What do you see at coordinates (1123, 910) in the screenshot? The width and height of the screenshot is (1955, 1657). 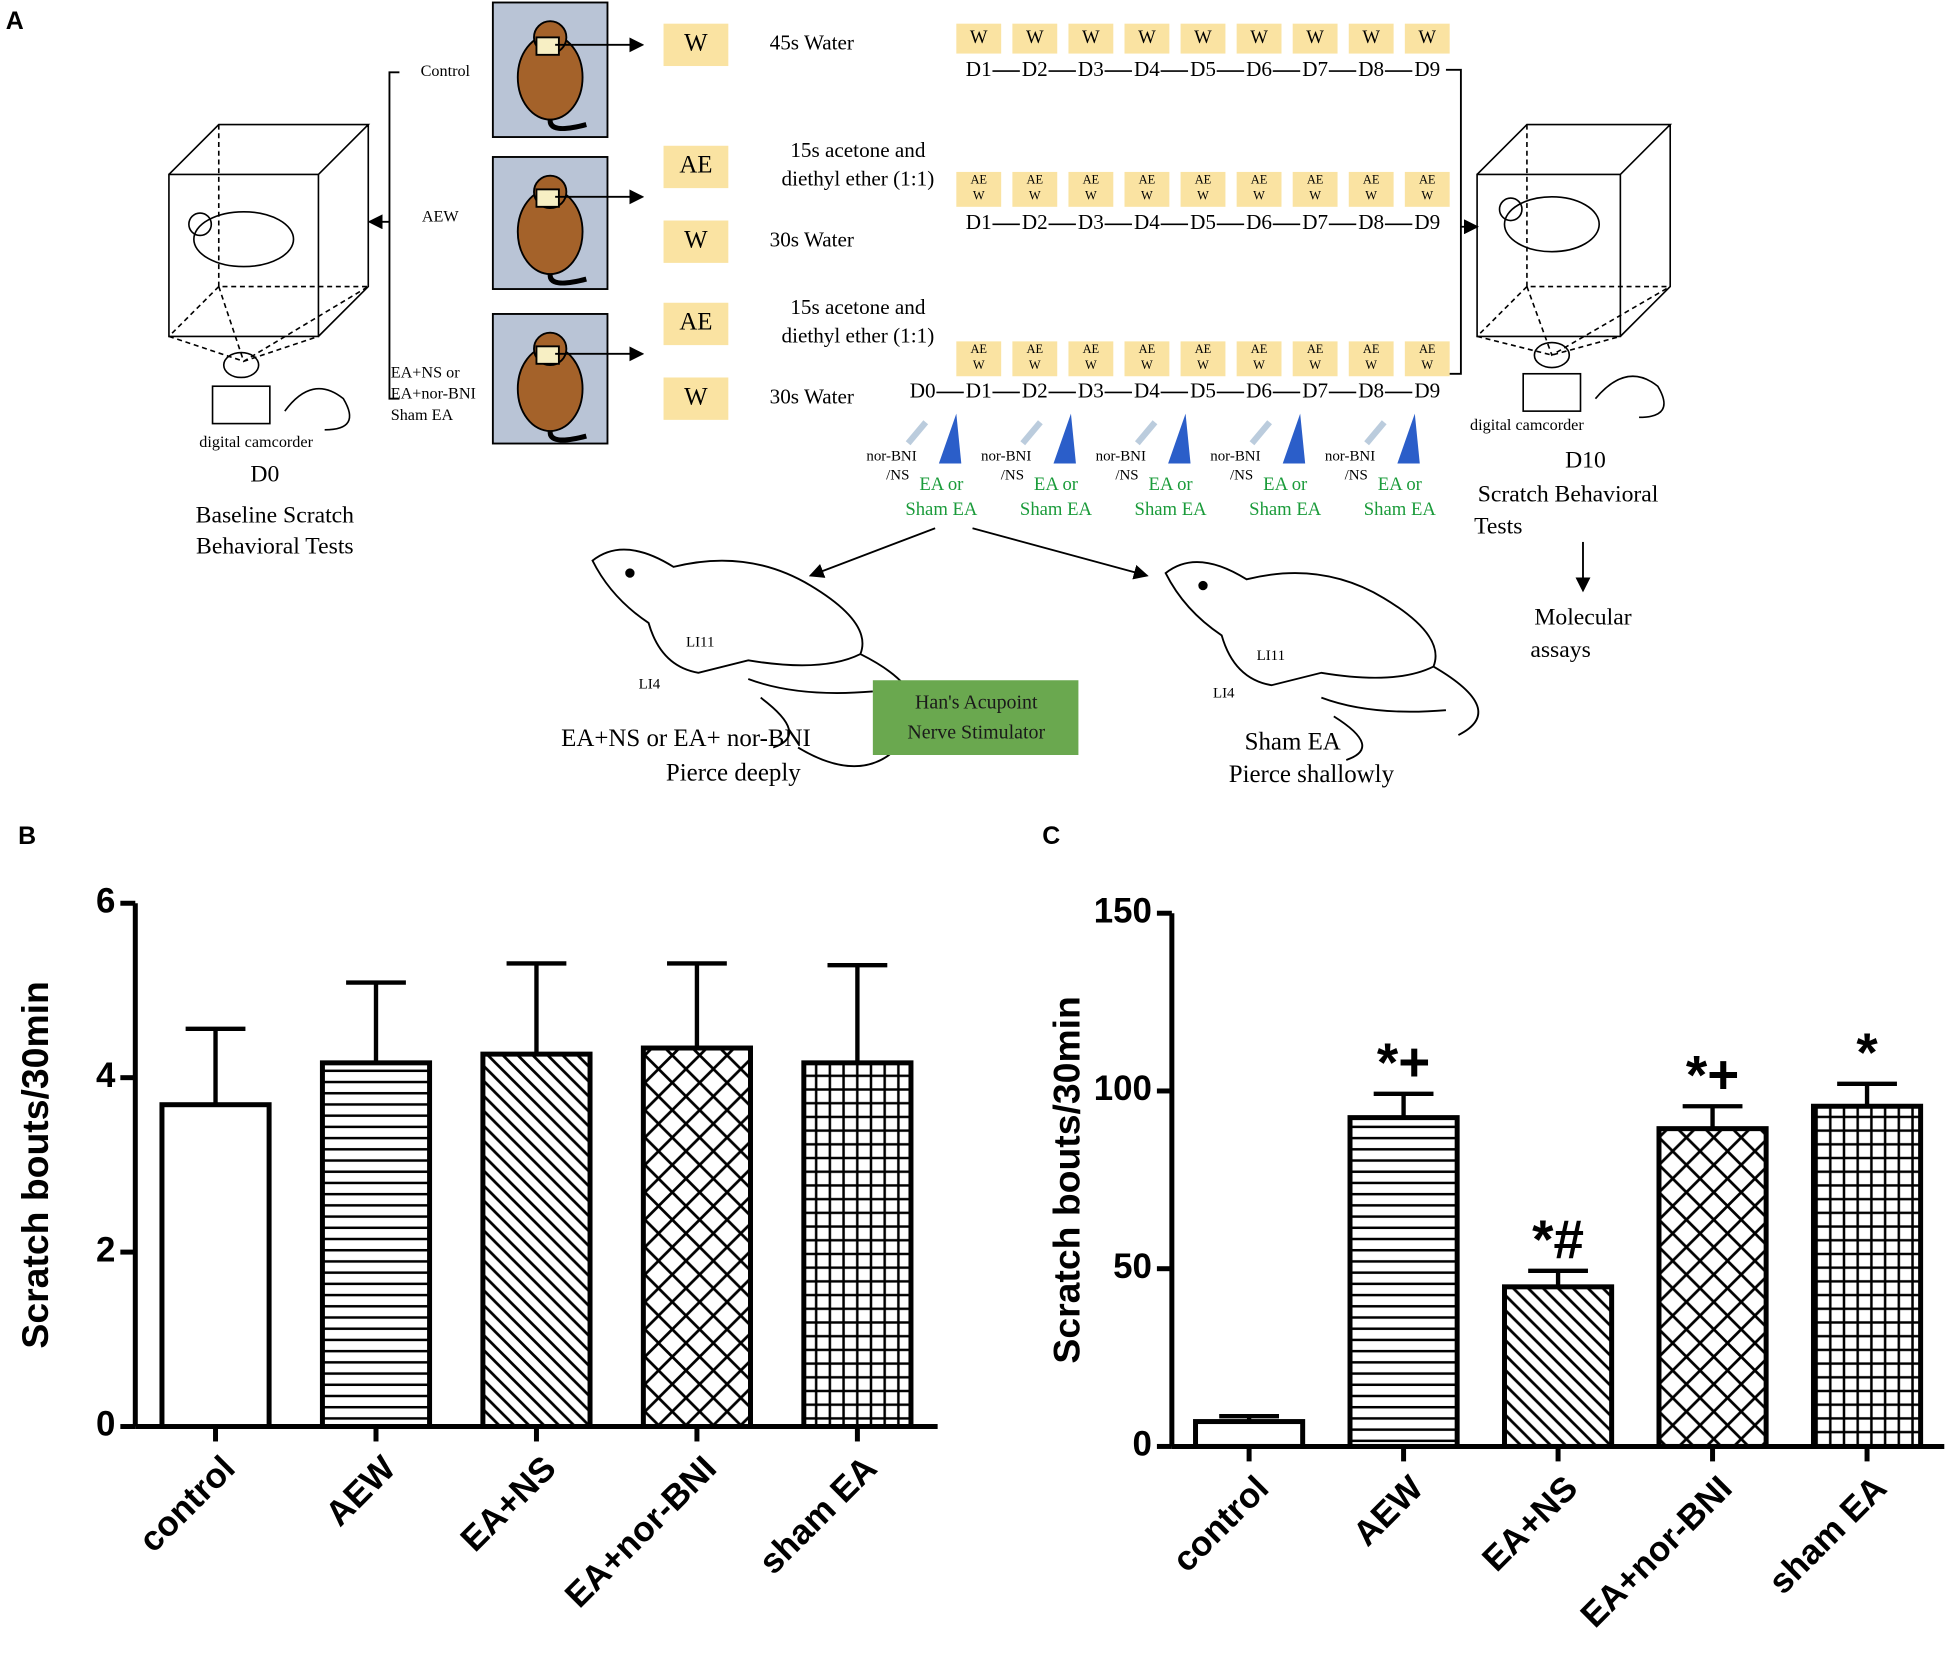 I see `y-tick-label: 150` at bounding box center [1123, 910].